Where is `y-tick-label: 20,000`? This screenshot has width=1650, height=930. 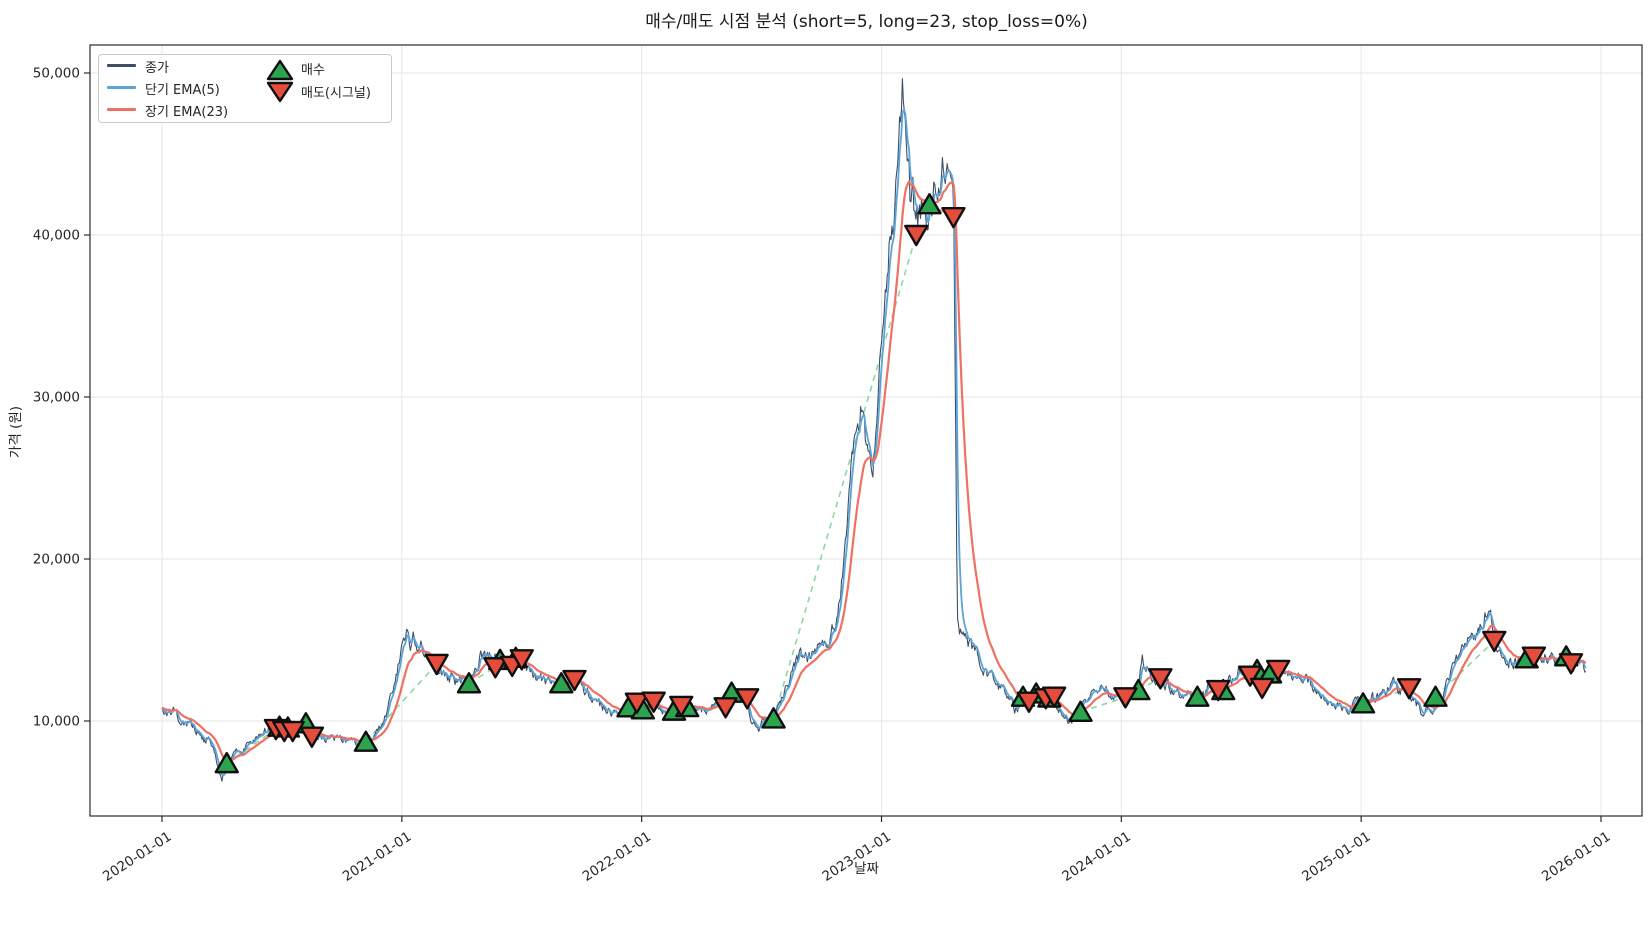
y-tick-label: 20,000 is located at coordinates (56, 560).